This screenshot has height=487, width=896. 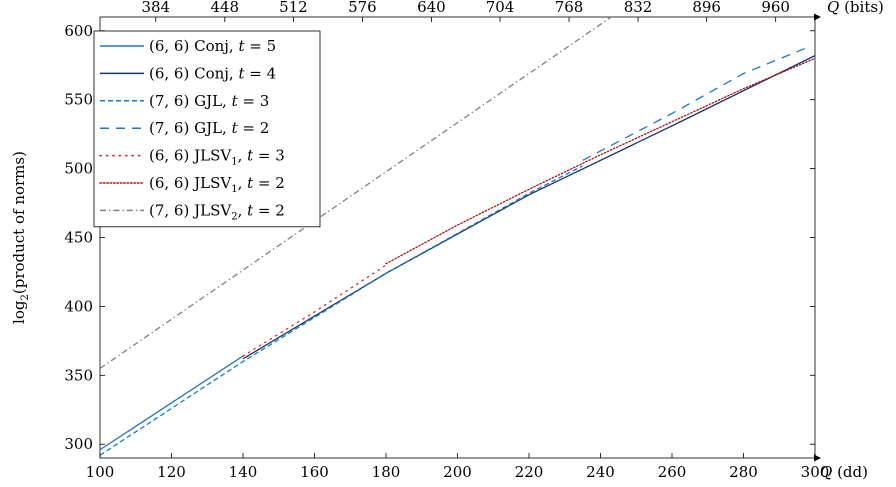 I want to click on x2-axis-label: Q (bits), so click(x=855, y=8).